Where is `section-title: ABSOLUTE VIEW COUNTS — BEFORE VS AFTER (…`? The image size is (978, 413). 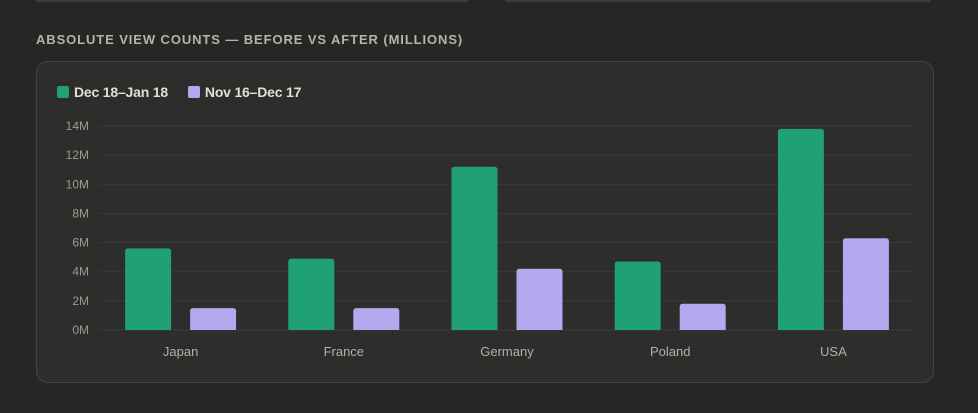 section-title: ABSOLUTE VIEW COUNTS — BEFORE VS AFTER (… is located at coordinates (250, 39).